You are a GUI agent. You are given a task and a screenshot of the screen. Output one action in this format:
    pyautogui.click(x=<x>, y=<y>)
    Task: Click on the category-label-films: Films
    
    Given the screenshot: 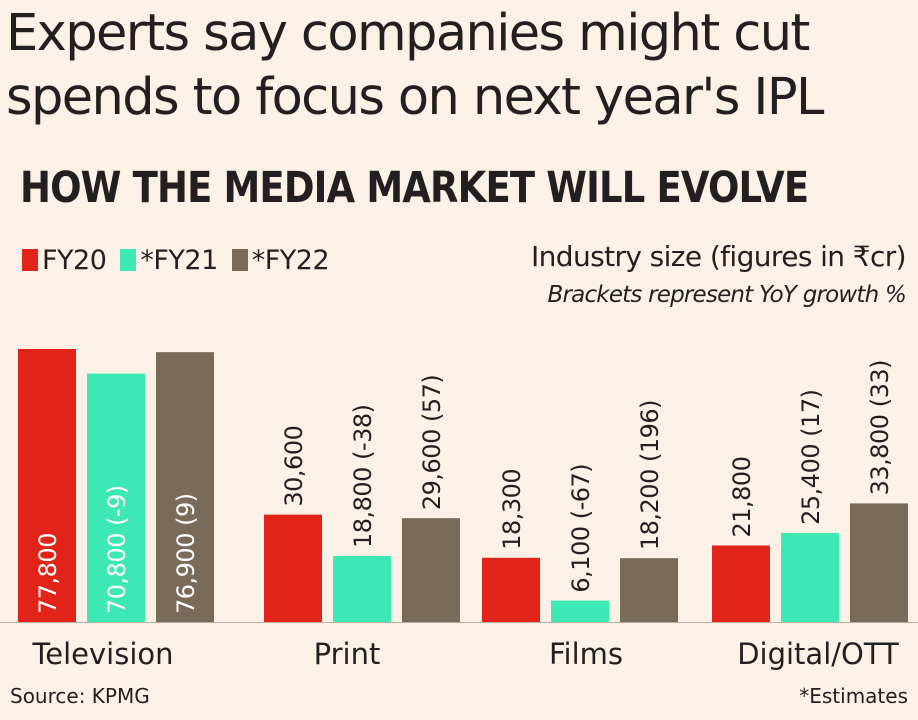 What is the action you would take?
    pyautogui.click(x=586, y=654)
    